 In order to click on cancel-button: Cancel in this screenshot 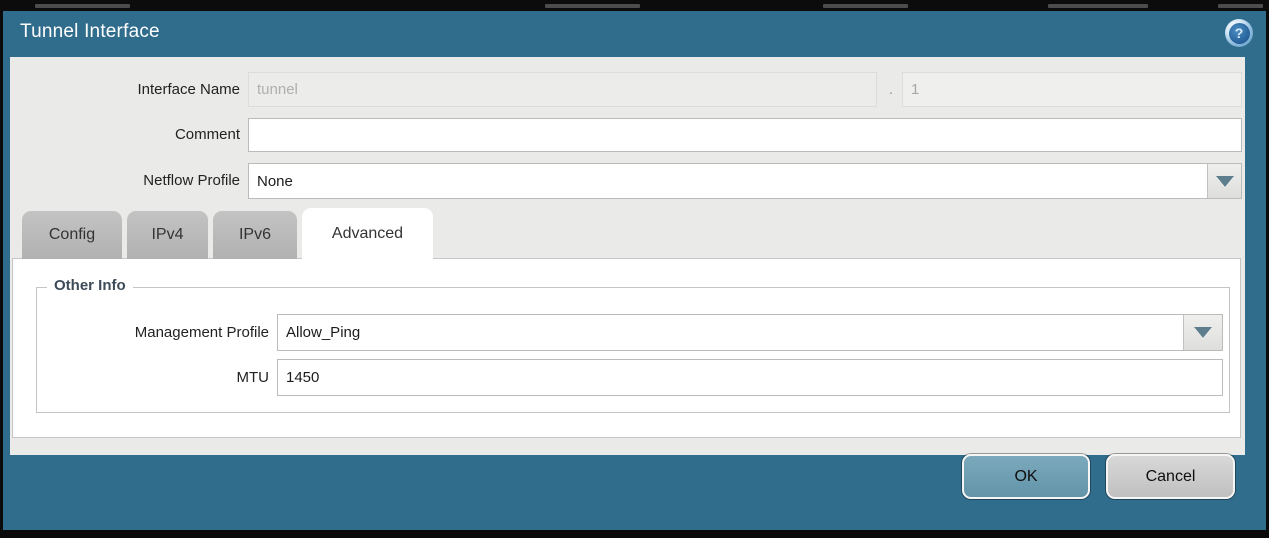, I will do `click(1170, 476)`.